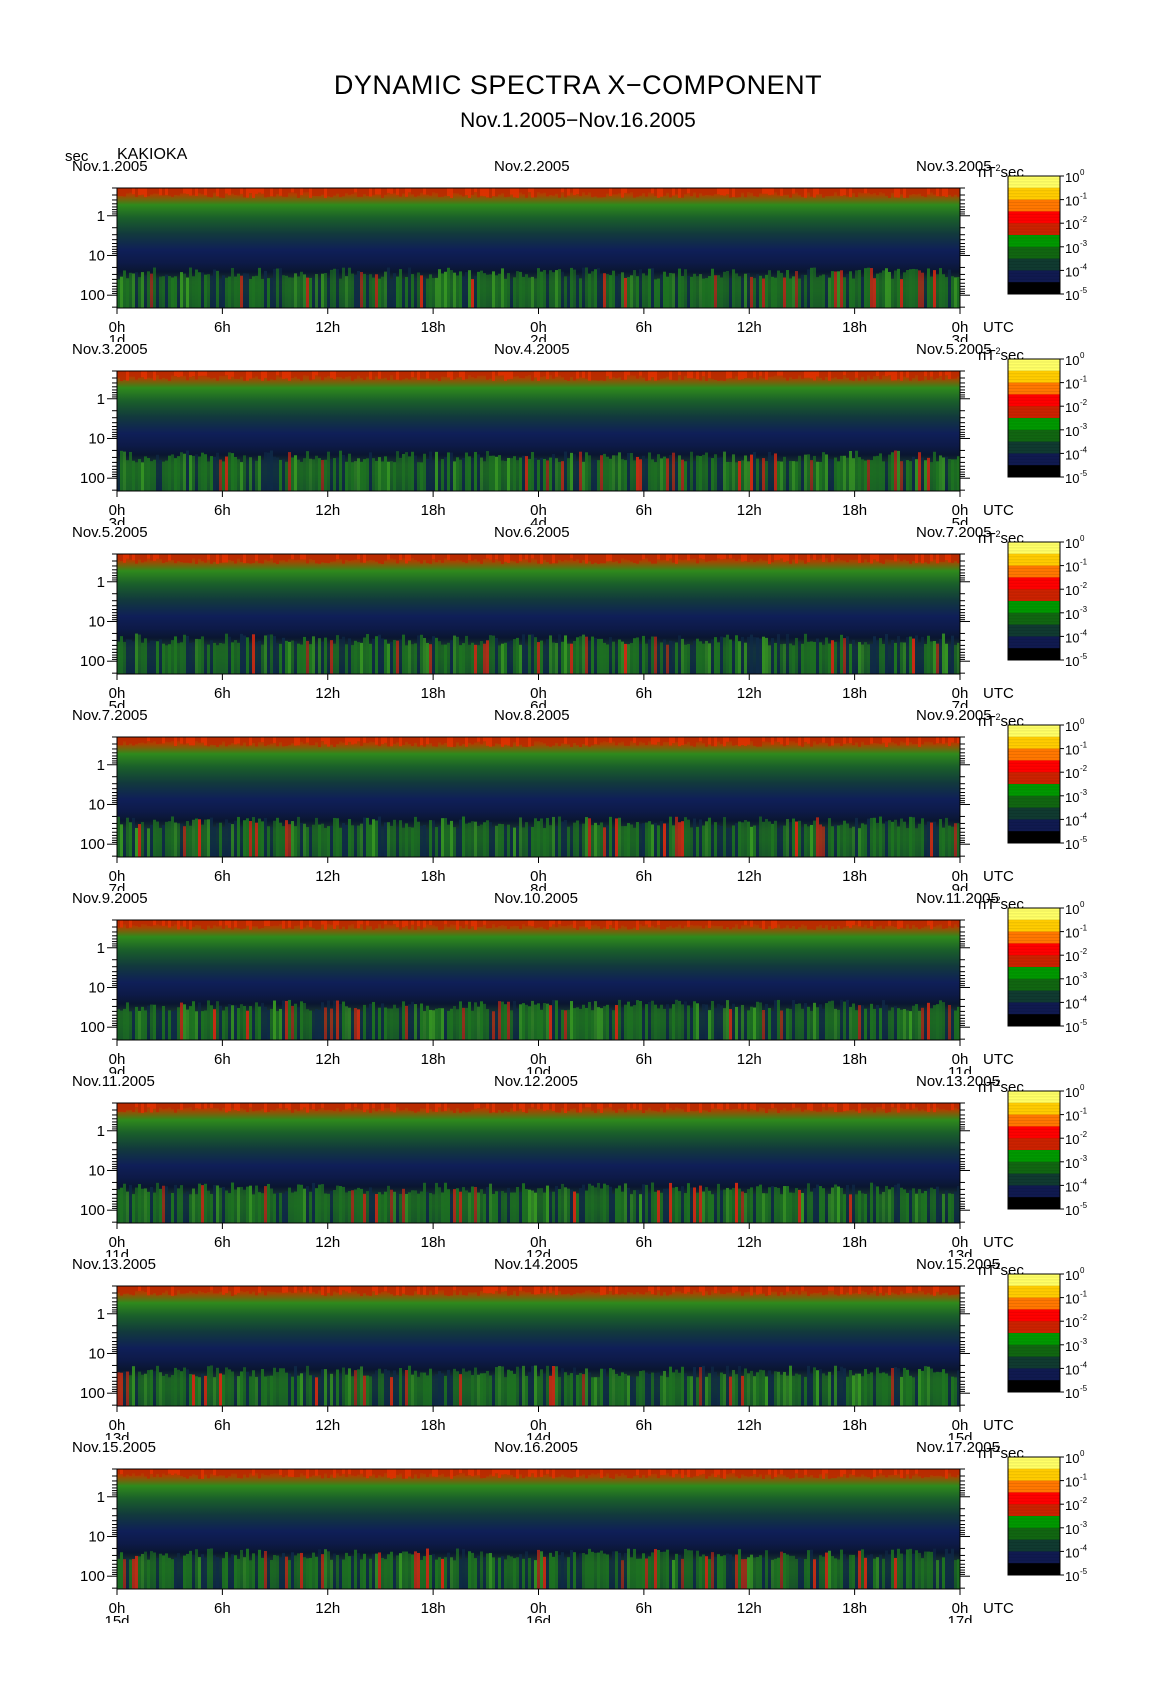 This screenshot has width=1156, height=1704. Describe the element at coordinates (532, 166) in the screenshot. I see `panel-date-mid: Nov.2.2005` at that location.